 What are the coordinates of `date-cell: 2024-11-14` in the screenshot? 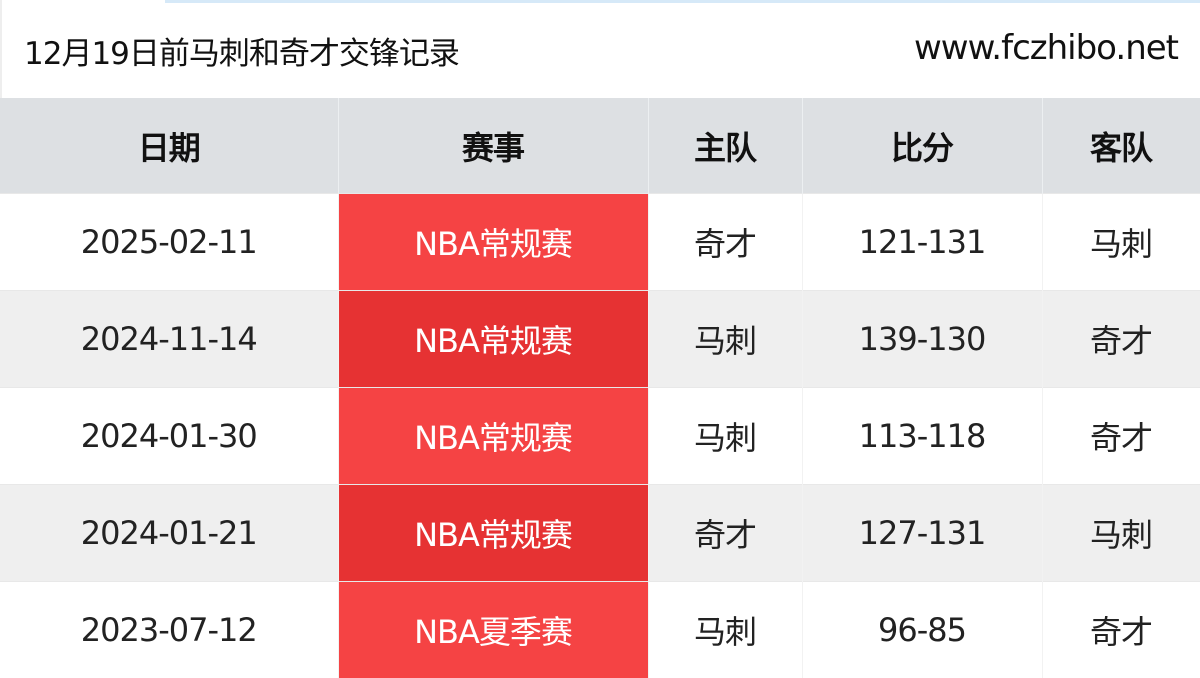 It's located at (169, 339).